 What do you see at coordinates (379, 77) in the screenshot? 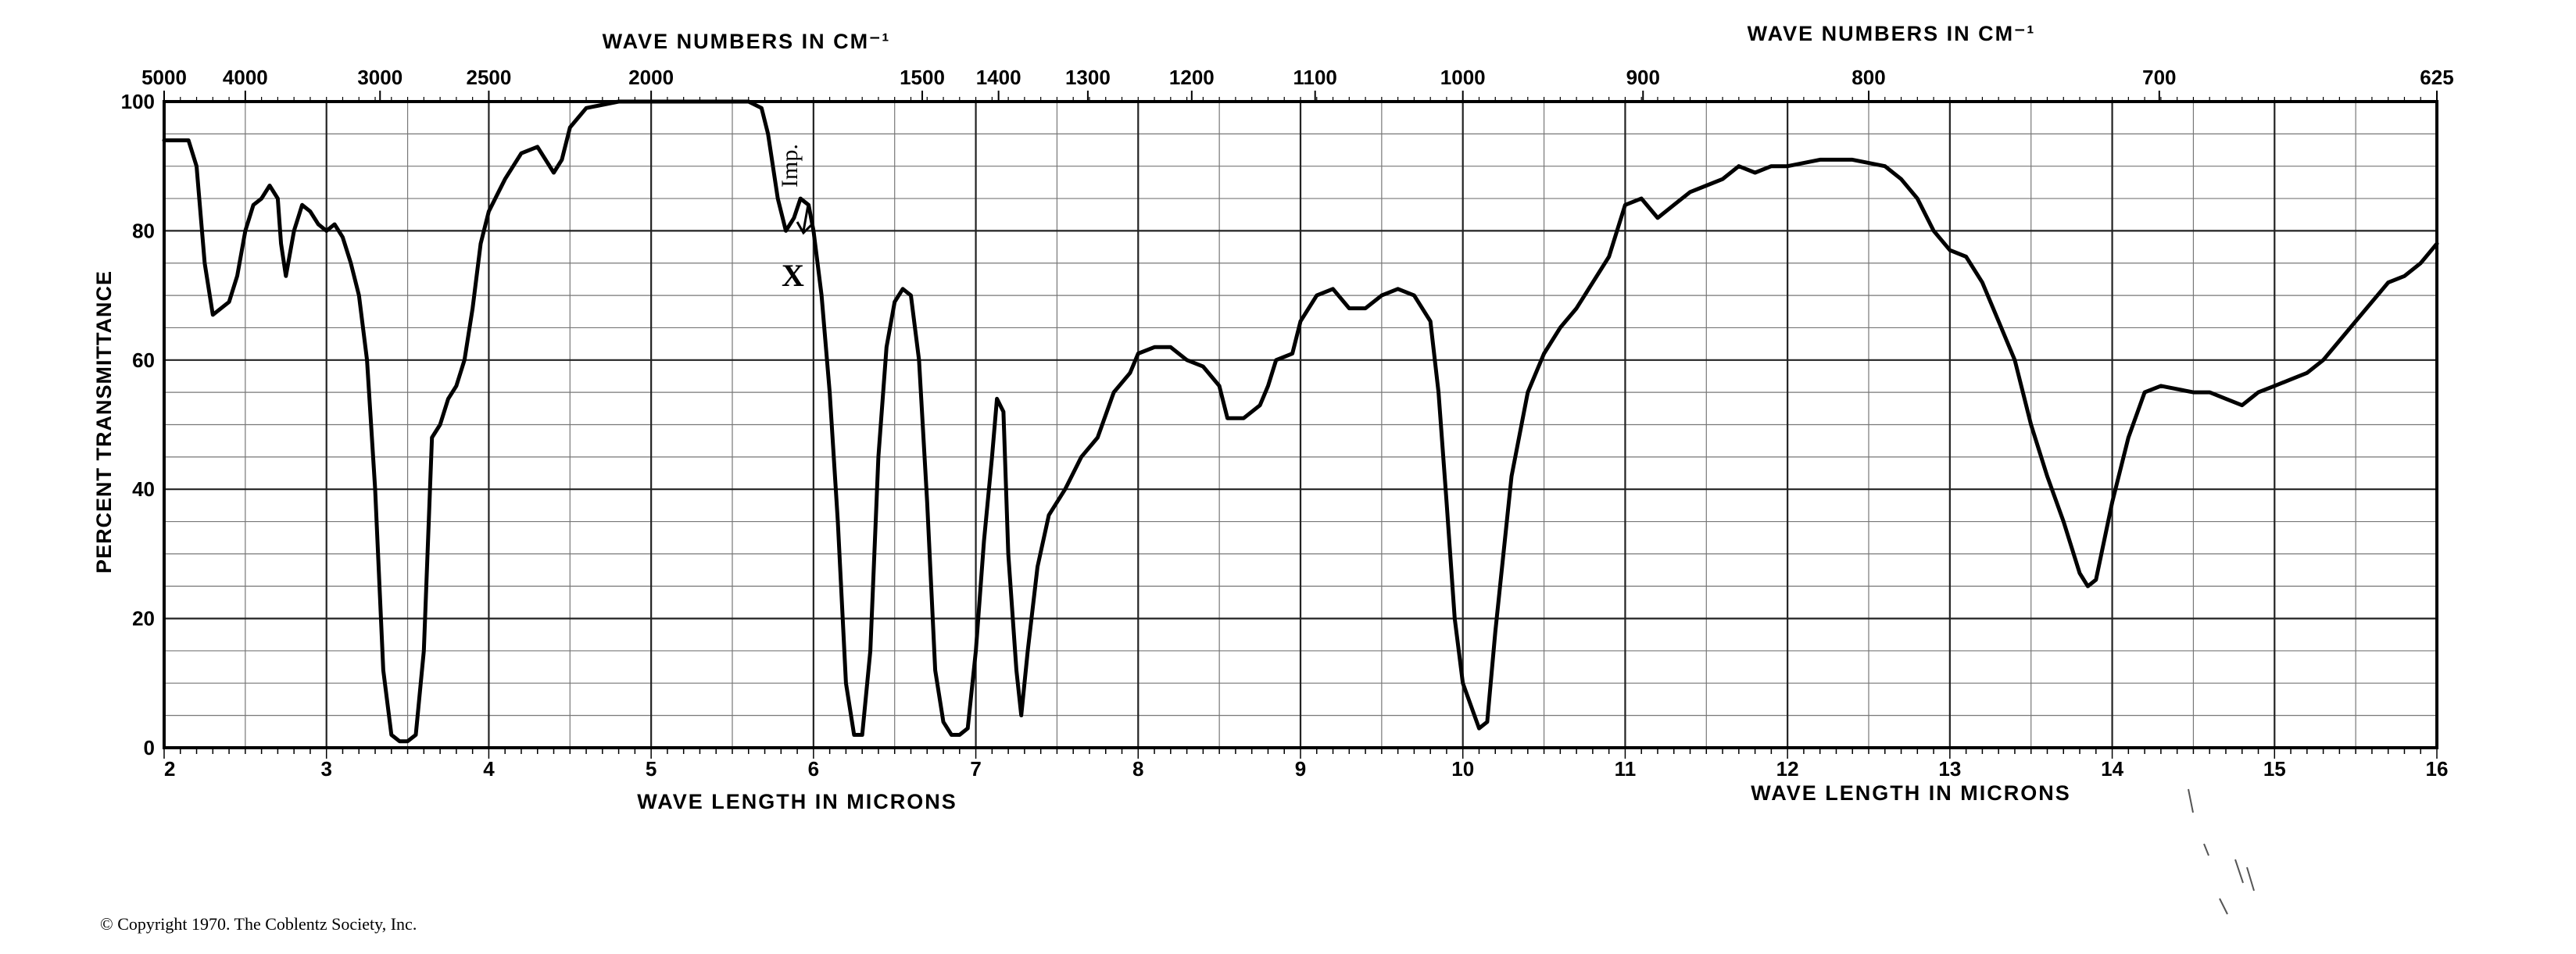
I see `x-tick-label-top: 3000` at bounding box center [379, 77].